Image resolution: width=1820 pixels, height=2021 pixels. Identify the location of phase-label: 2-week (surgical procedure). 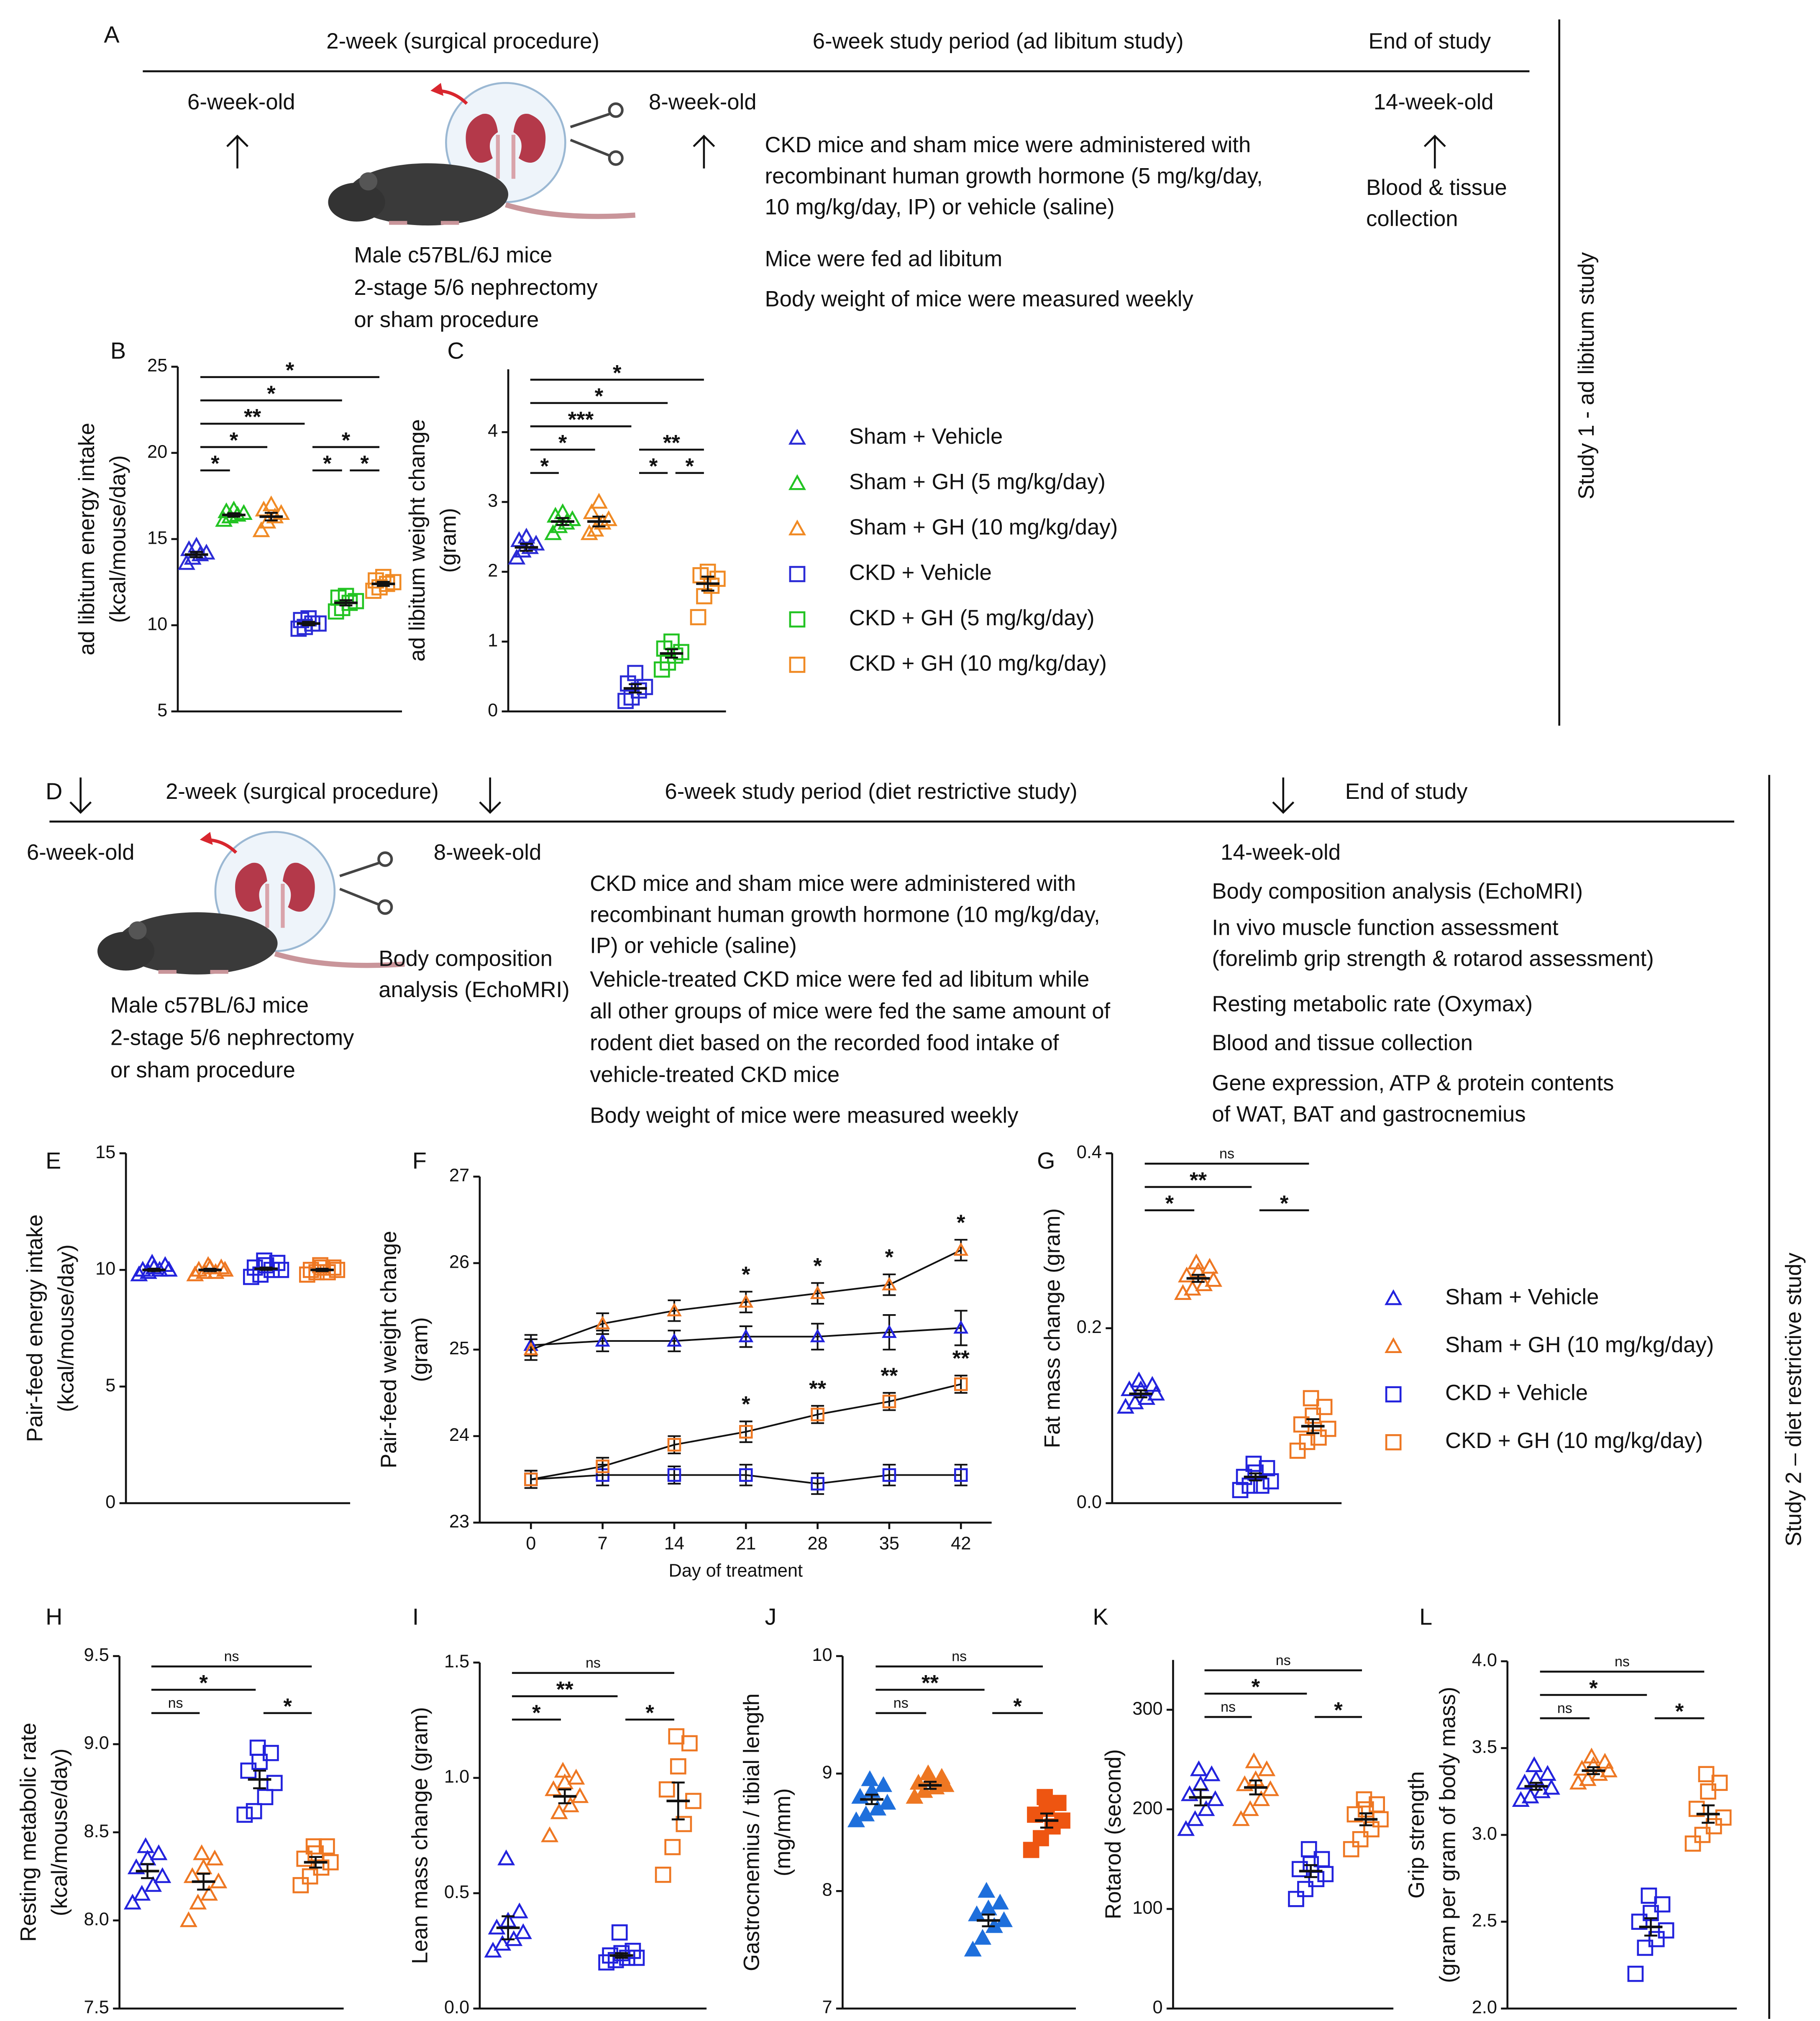
(462, 41).